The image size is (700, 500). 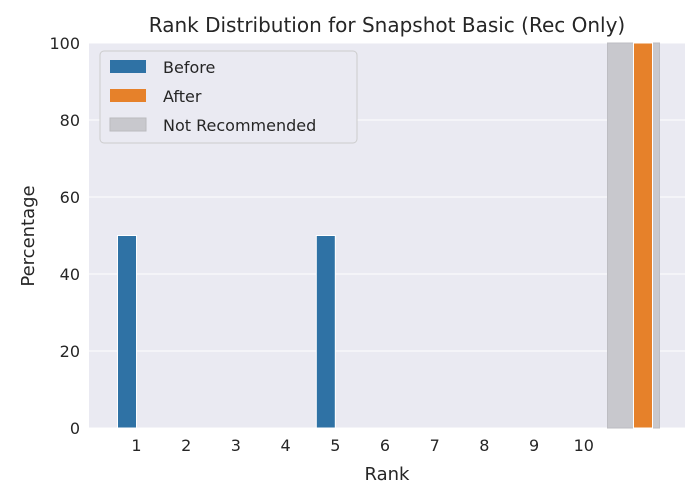 What do you see at coordinates (385, 445) in the screenshot?
I see `x-tick-label: 6` at bounding box center [385, 445].